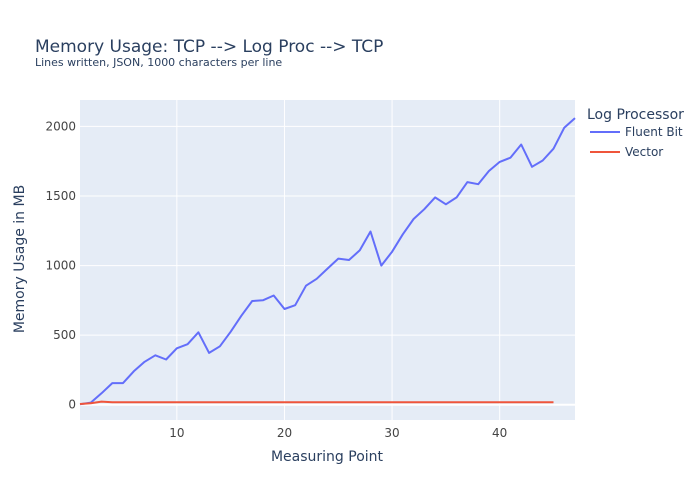 This screenshot has width=700, height=504. I want to click on y-tick-label: 1000, so click(60, 266).